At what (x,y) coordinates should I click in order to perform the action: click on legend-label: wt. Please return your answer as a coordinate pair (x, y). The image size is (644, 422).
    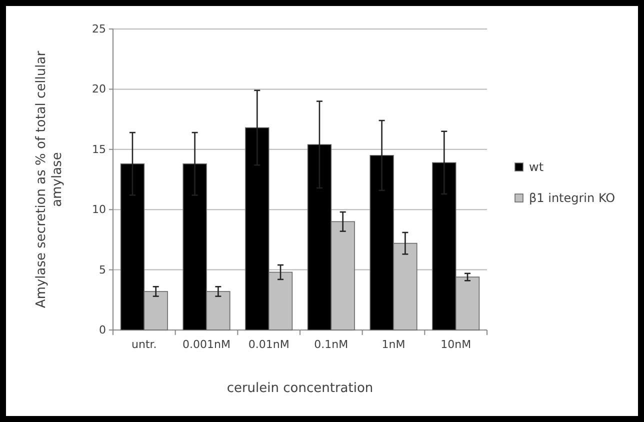
    Looking at the image, I should click on (536, 167).